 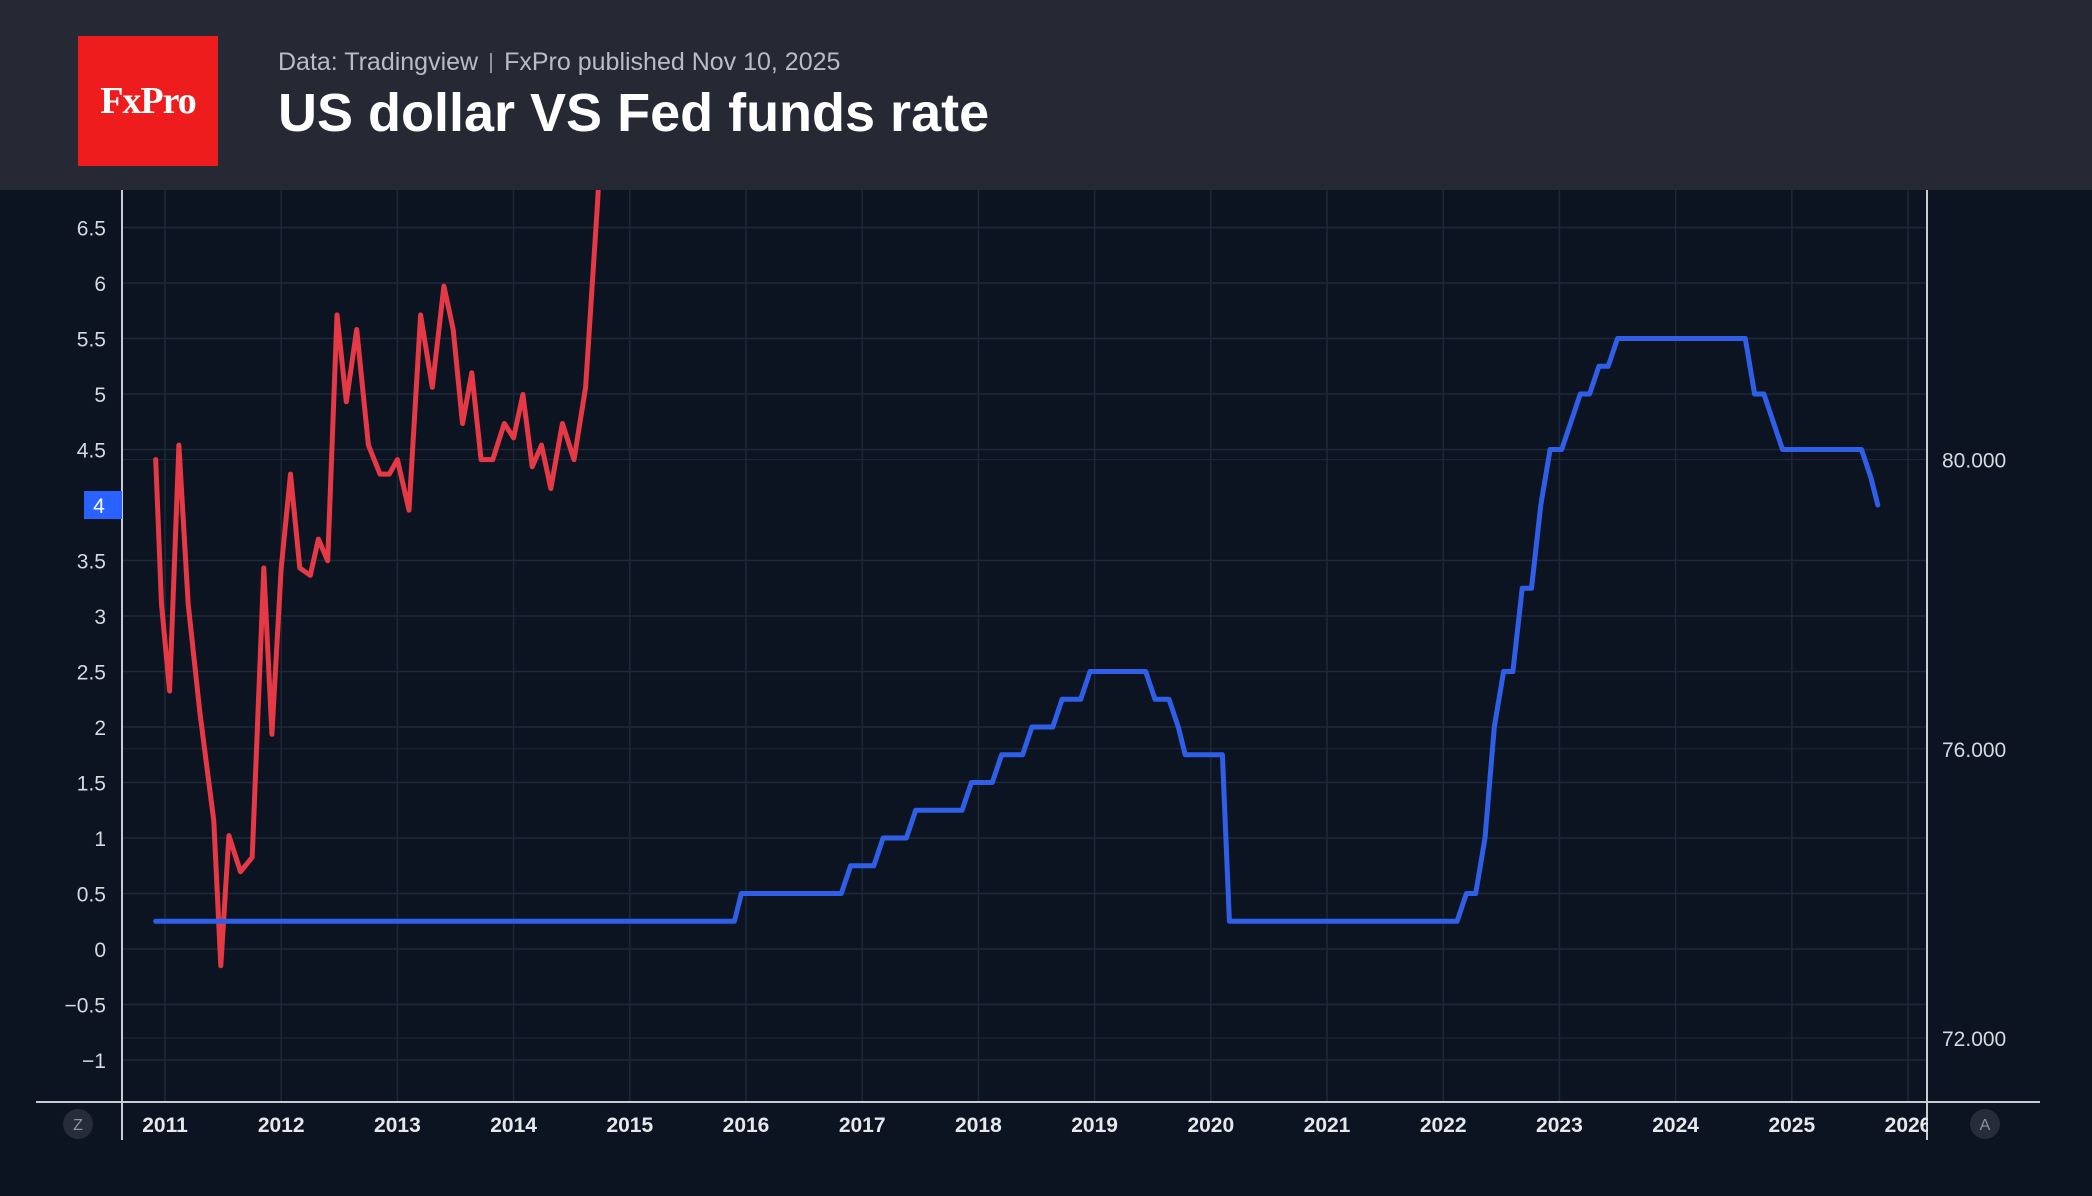 What do you see at coordinates (513, 1125) in the screenshot?
I see `x-tick-label: 2014` at bounding box center [513, 1125].